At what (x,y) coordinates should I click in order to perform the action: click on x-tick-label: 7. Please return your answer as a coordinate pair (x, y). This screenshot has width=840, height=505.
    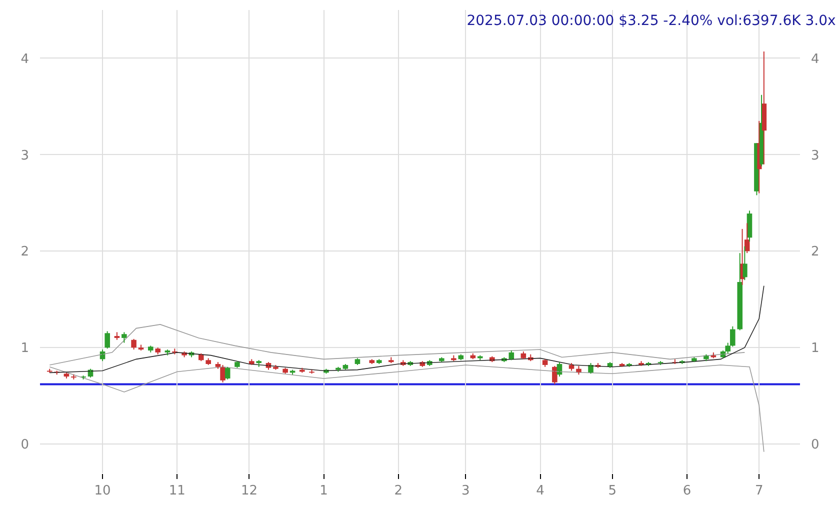
    Looking at the image, I should click on (759, 491).